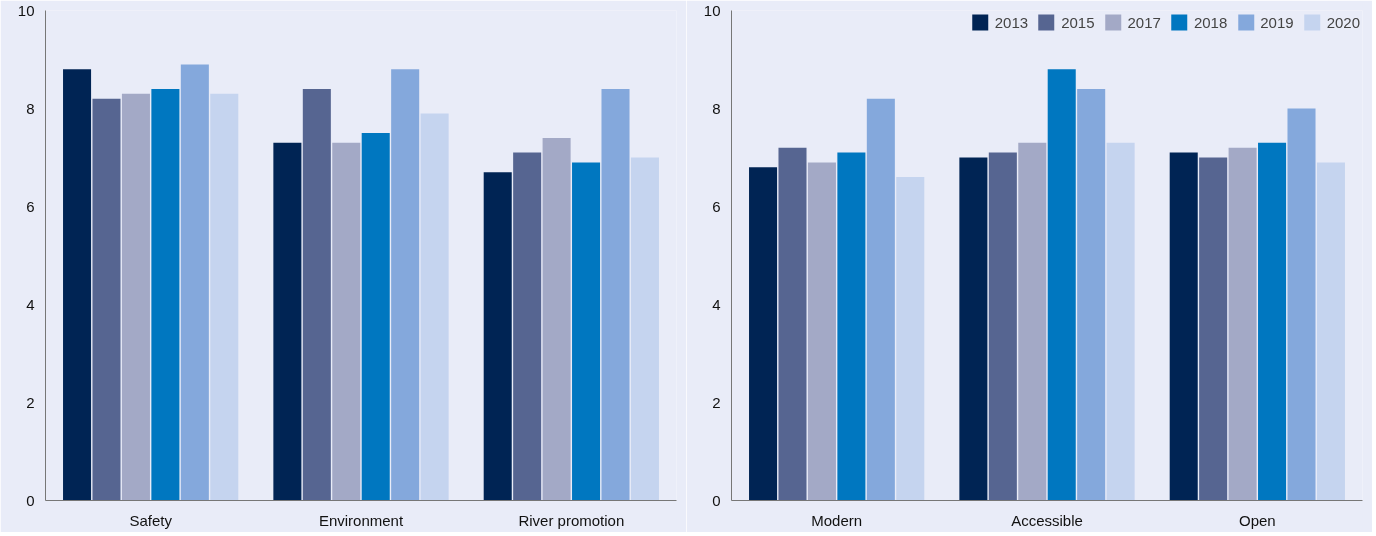  I want to click on x-tick-label: Environment, so click(361, 520).